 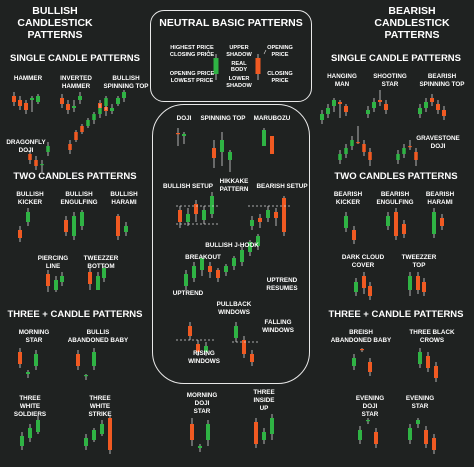 I want to click on guide-line, so click(x=209, y=52).